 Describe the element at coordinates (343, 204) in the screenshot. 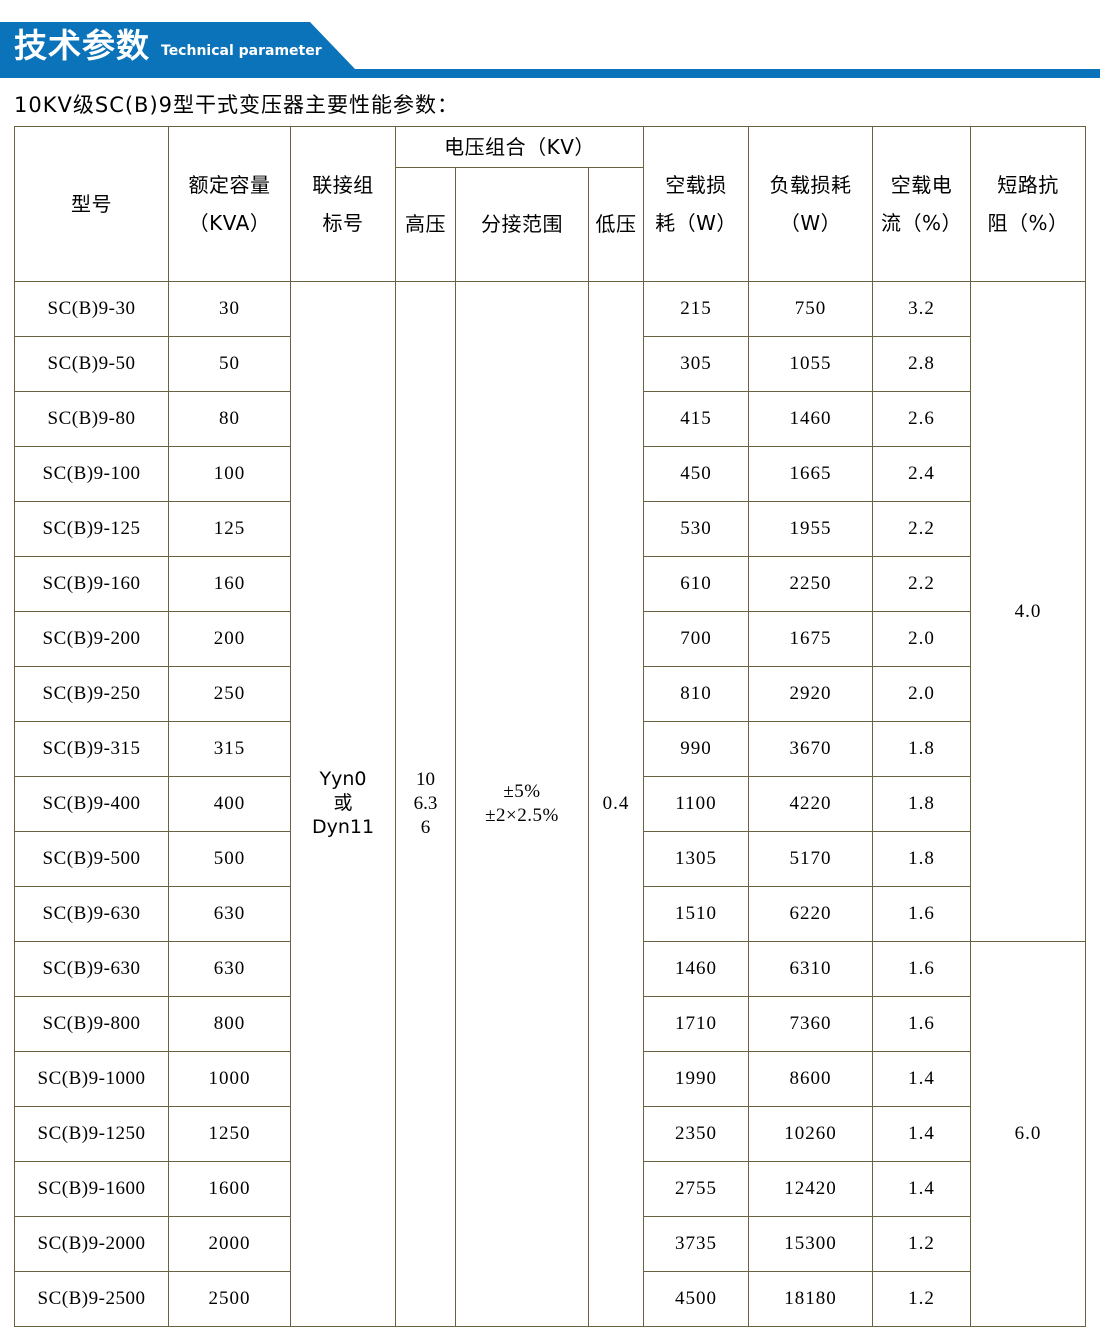

I see `header-connection-group: 联接组 标号` at that location.